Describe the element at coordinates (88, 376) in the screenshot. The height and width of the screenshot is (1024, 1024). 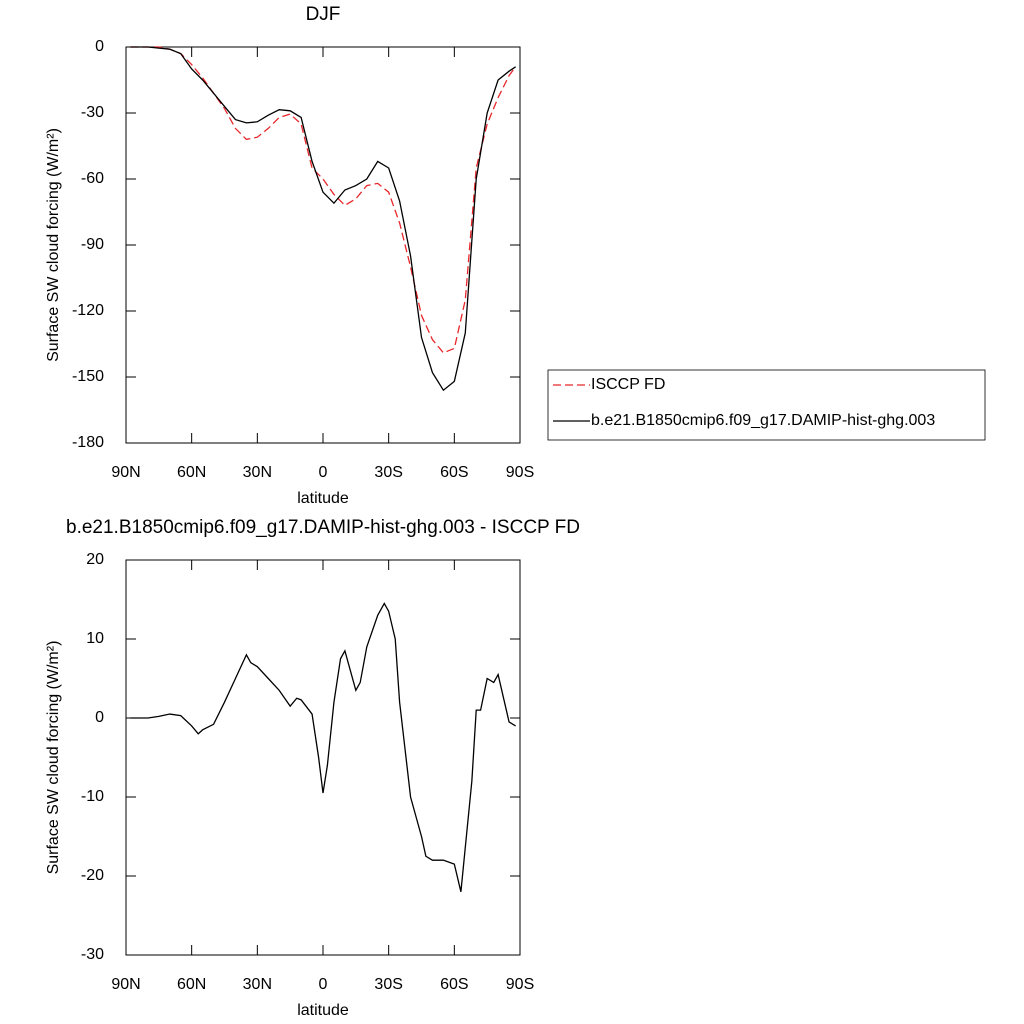
I see `y-tick-label: -150` at that location.